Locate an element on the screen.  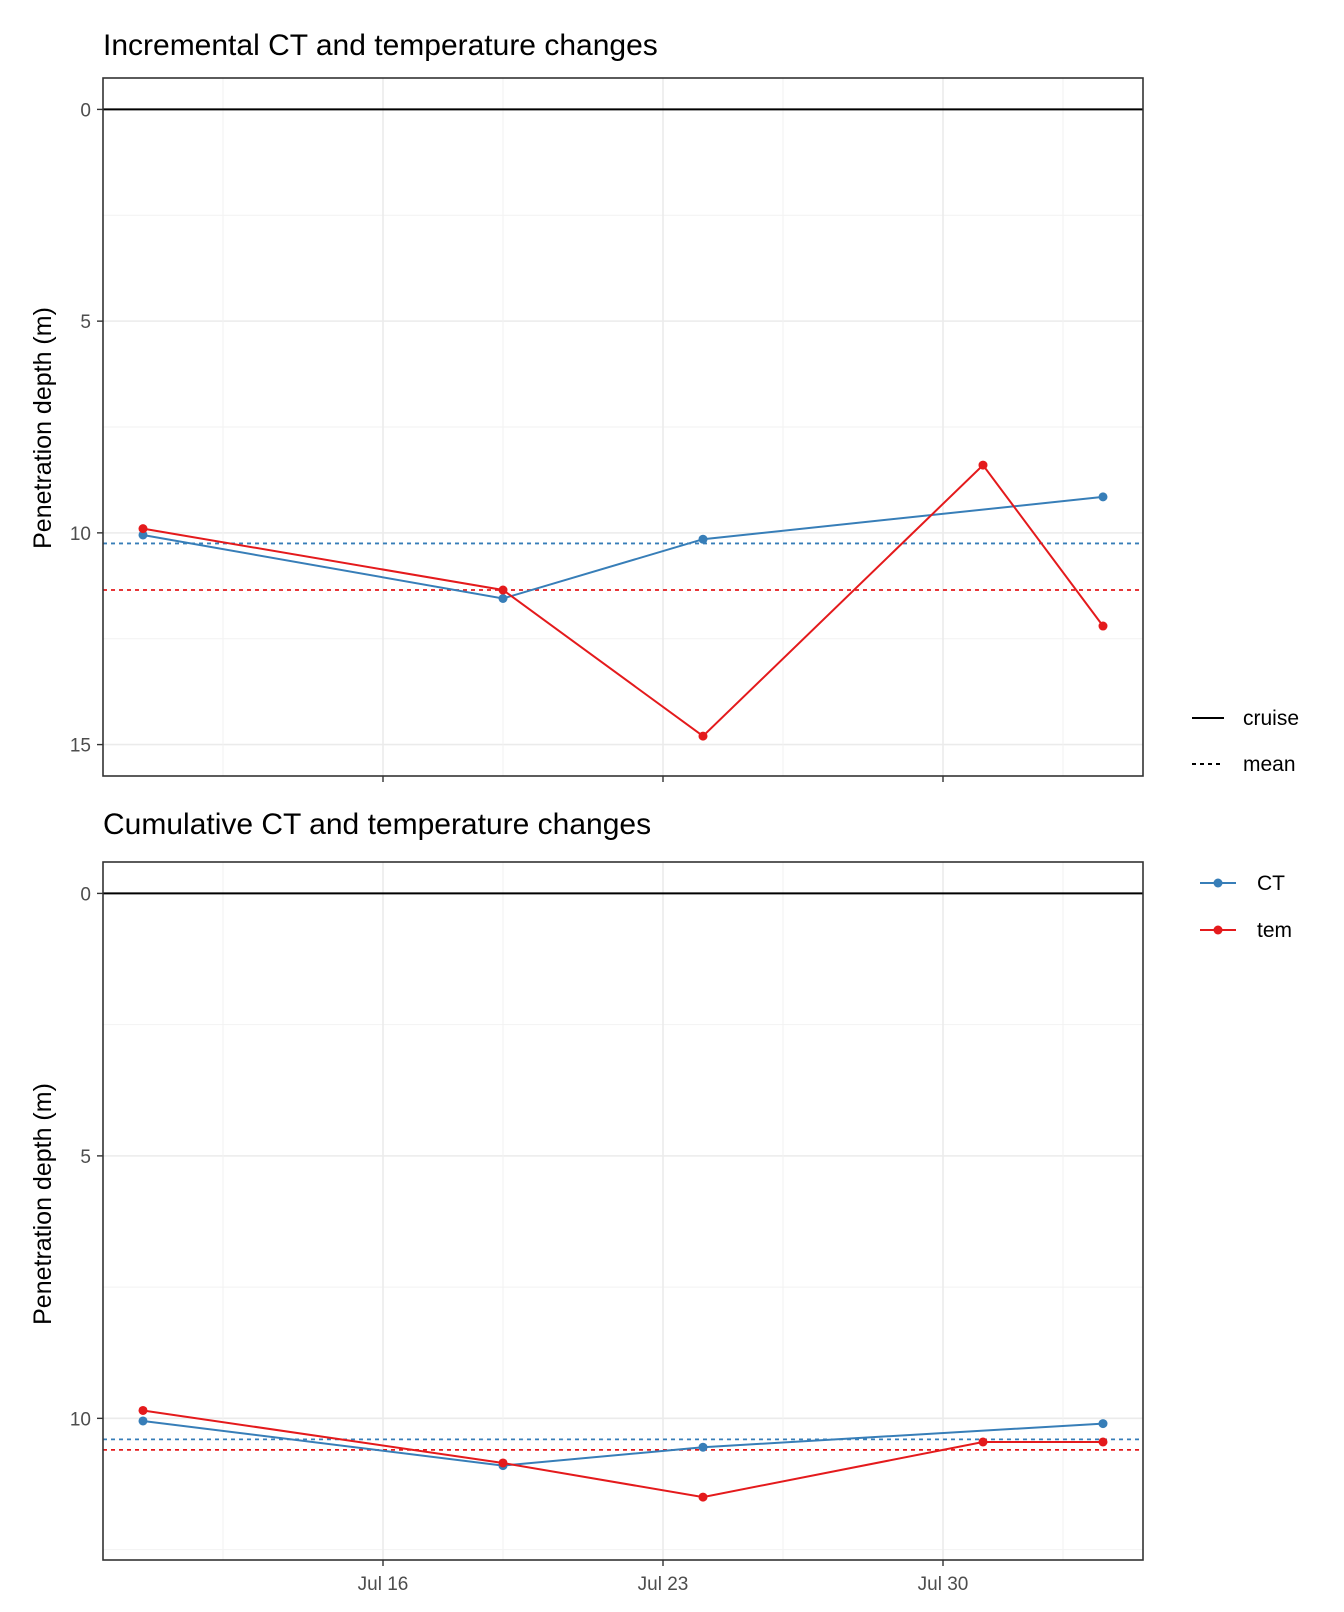
legend-linetype: cruise mean is located at coordinates (1245, 741).